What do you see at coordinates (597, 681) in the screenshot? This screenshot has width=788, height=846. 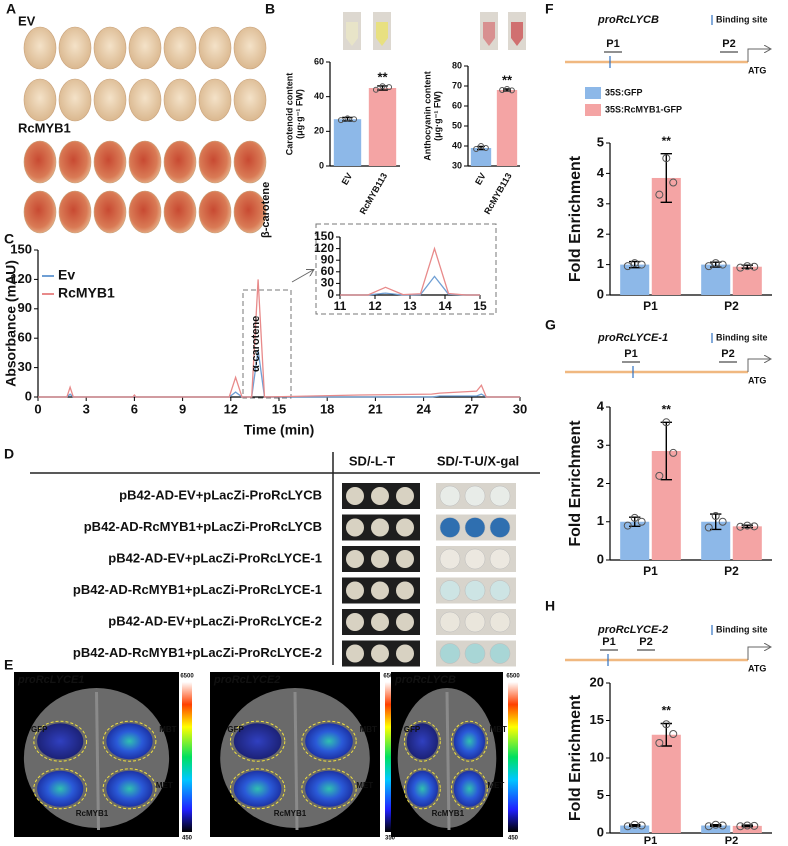 I see `y-tick-label: 20` at bounding box center [597, 681].